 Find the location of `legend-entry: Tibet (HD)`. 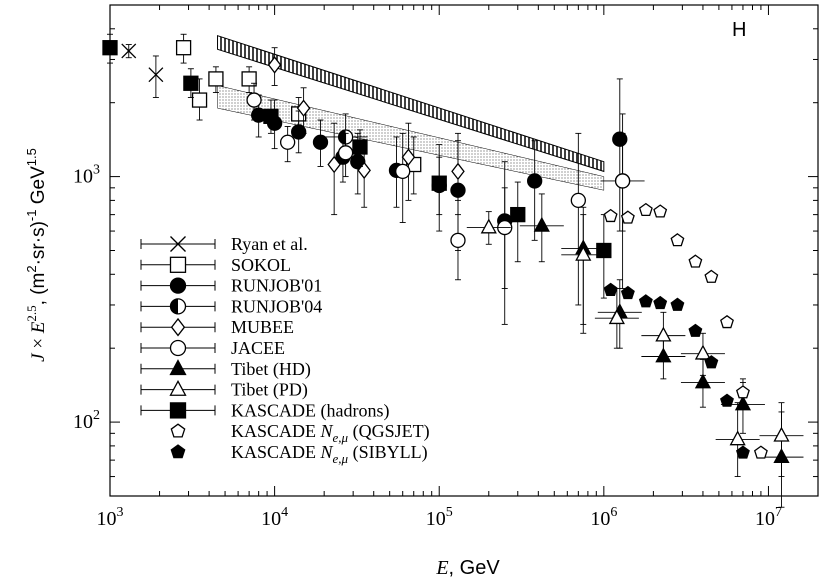

legend-entry: Tibet (HD) is located at coordinates (225, 369).